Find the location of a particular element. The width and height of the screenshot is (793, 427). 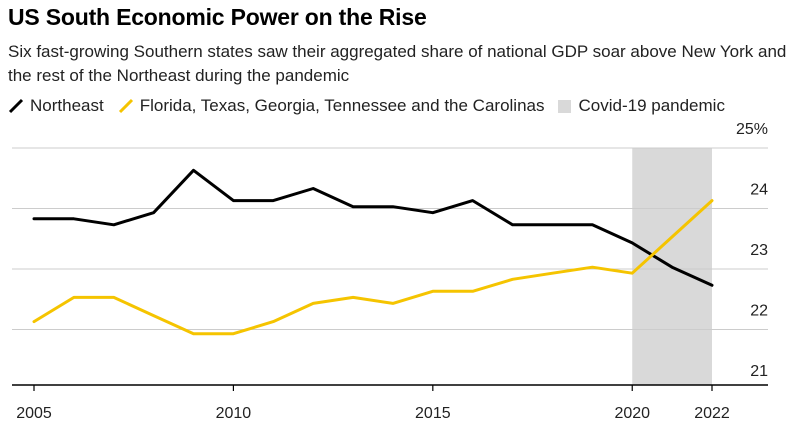

y-tick-label-21: 21 is located at coordinates (759, 371).